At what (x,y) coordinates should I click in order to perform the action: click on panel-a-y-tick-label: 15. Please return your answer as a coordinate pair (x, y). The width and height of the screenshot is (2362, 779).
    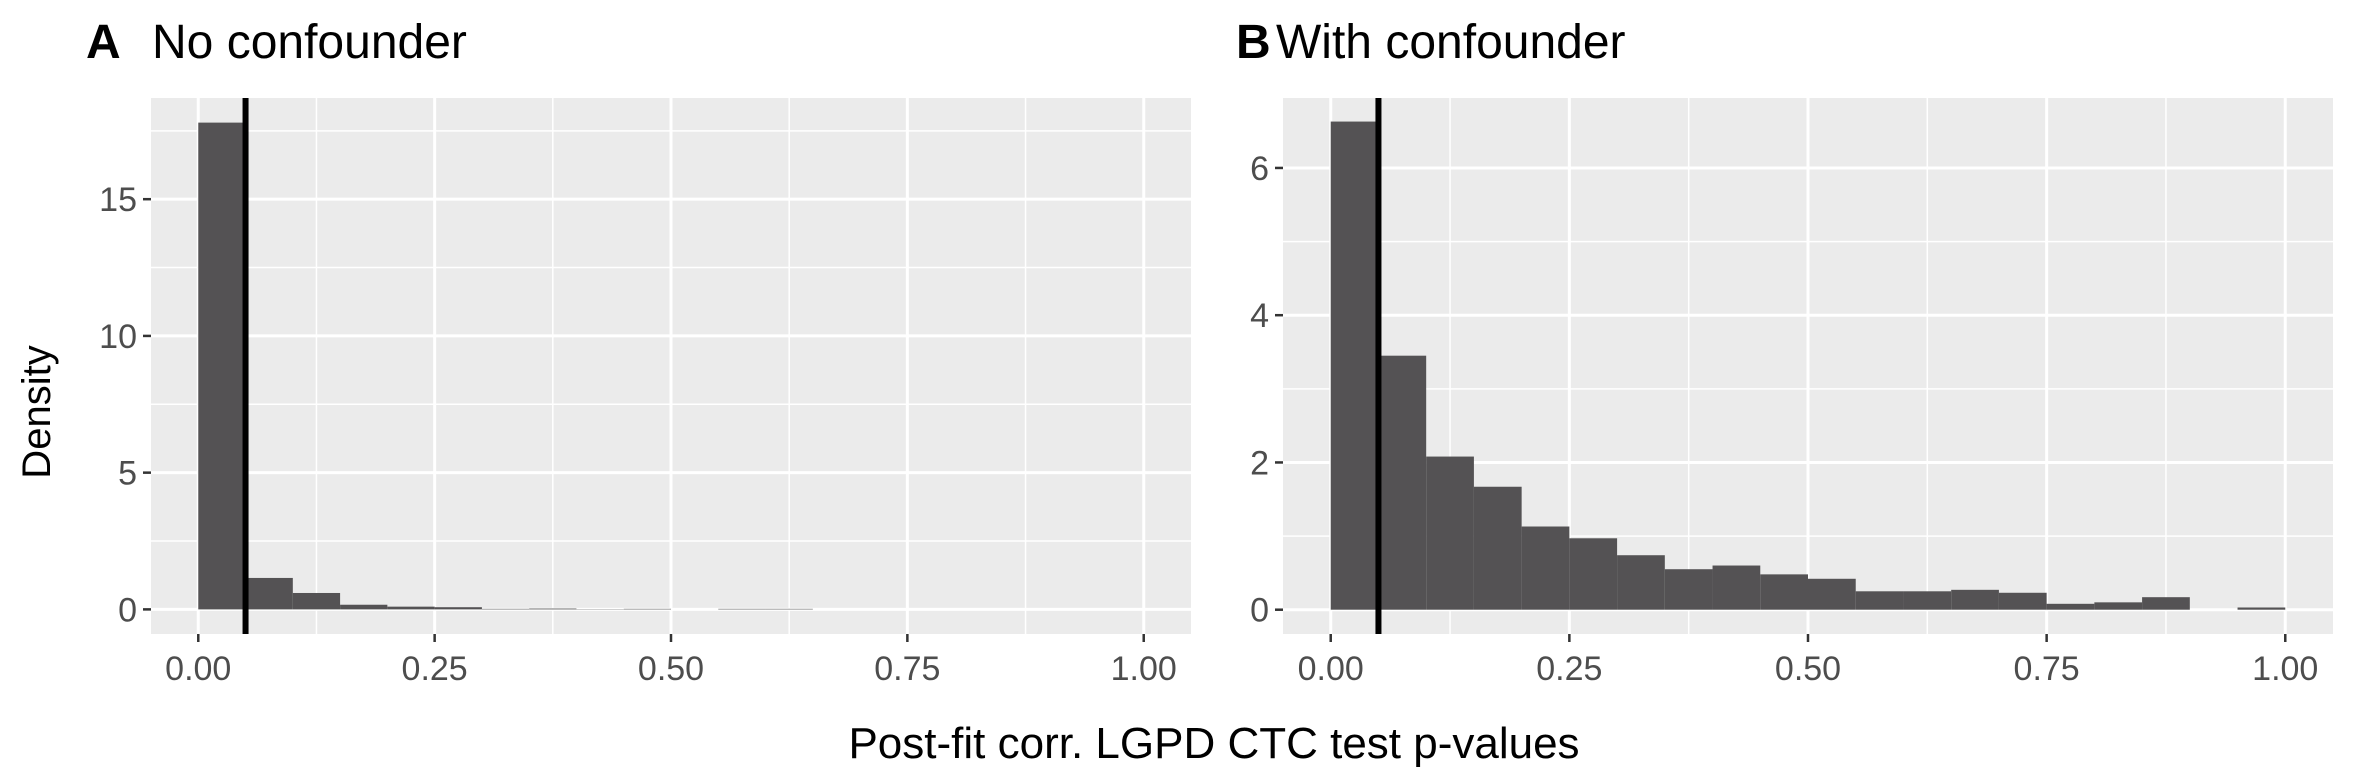
    Looking at the image, I should click on (118, 200).